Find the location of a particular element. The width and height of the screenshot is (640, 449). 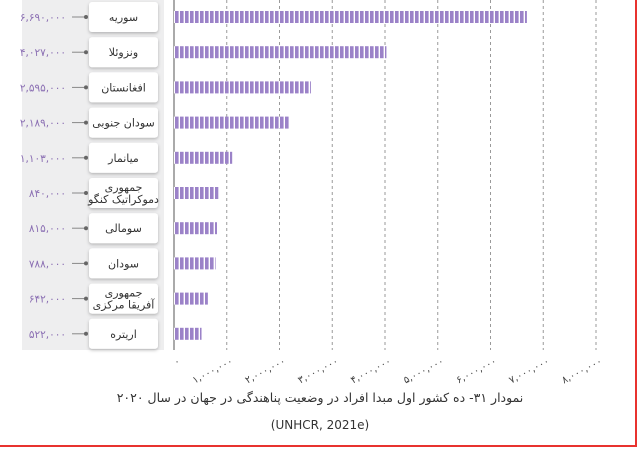

value-label: ۶۴۲,۰۰۰ is located at coordinates (47, 300).